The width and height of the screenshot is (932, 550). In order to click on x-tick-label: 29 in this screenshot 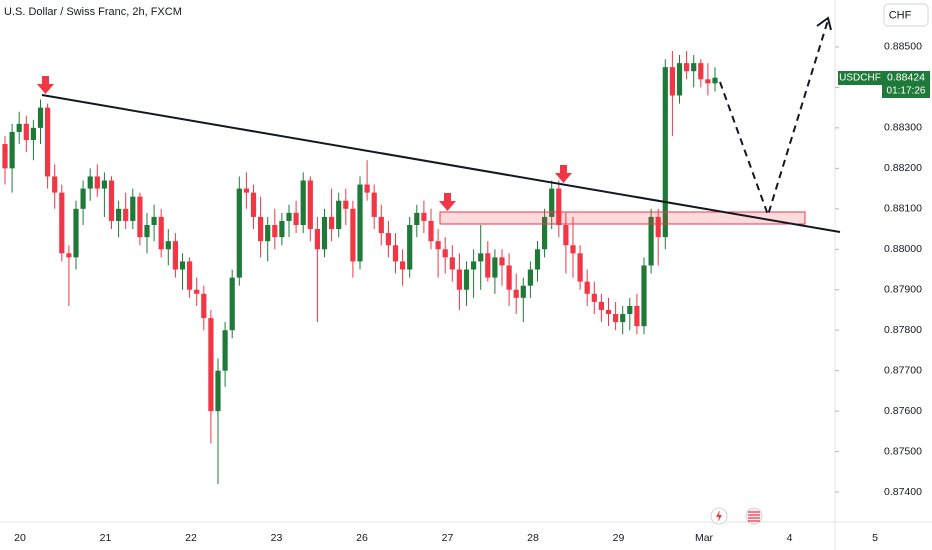, I will do `click(619, 538)`.